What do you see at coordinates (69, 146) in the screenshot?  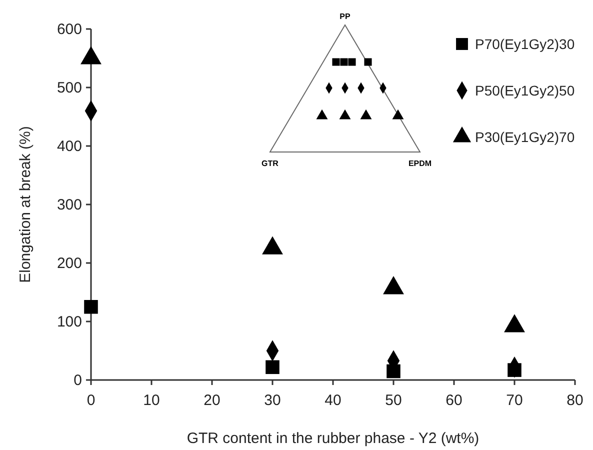 I see `y-tick-label: 400` at bounding box center [69, 146].